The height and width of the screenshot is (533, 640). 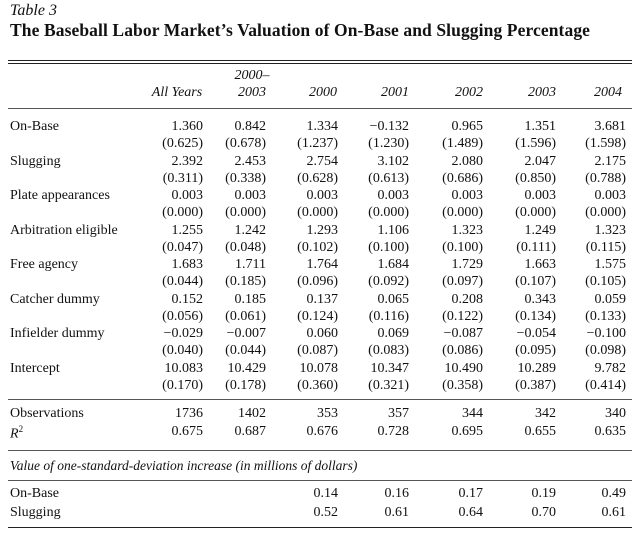 What do you see at coordinates (322, 264) in the screenshot?
I see `coef-cell: 1.764` at bounding box center [322, 264].